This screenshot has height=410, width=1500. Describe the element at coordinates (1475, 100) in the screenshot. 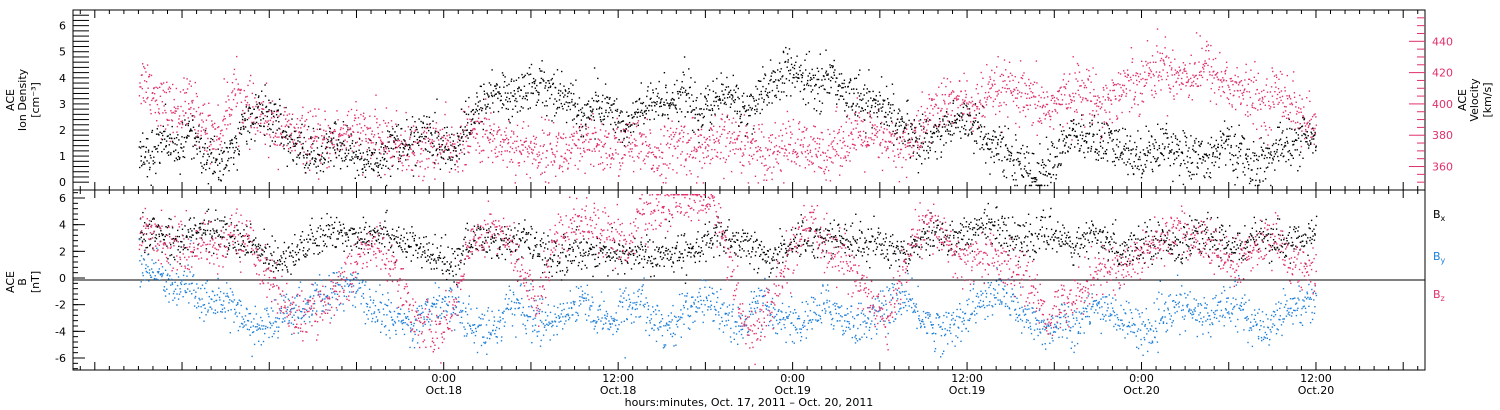

I see `velocity-axis-title: ACE Velocity [km/s]` at that location.